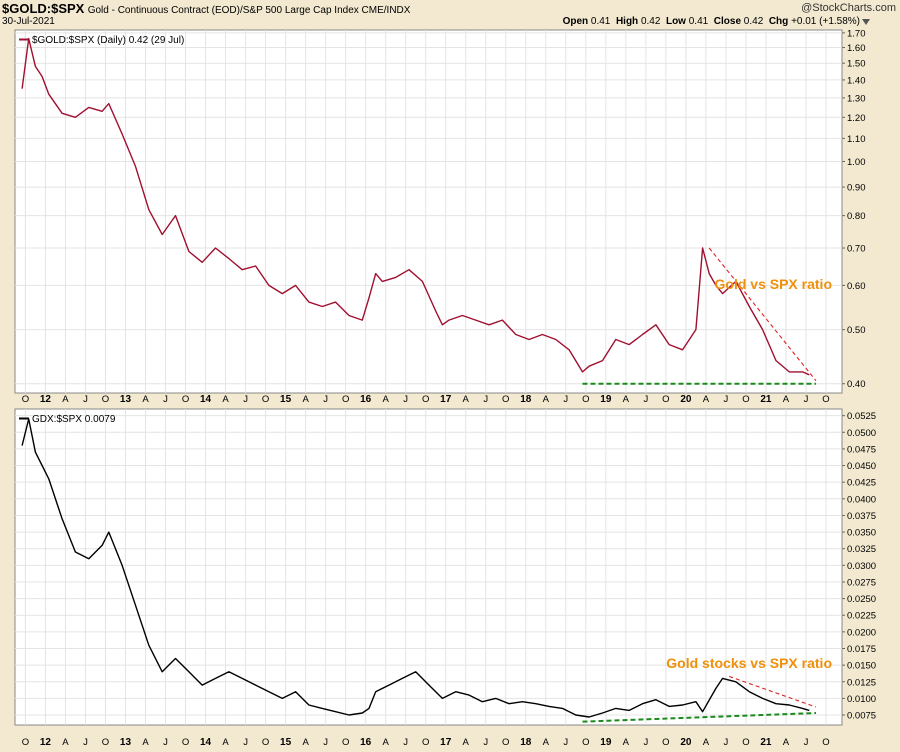  I want to click on y-tick-label: 0.0525, so click(861, 416).